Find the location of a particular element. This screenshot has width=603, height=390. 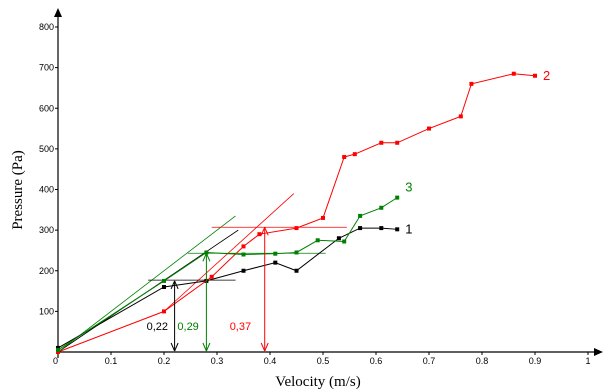

series-label-3: 3 is located at coordinates (408, 187).